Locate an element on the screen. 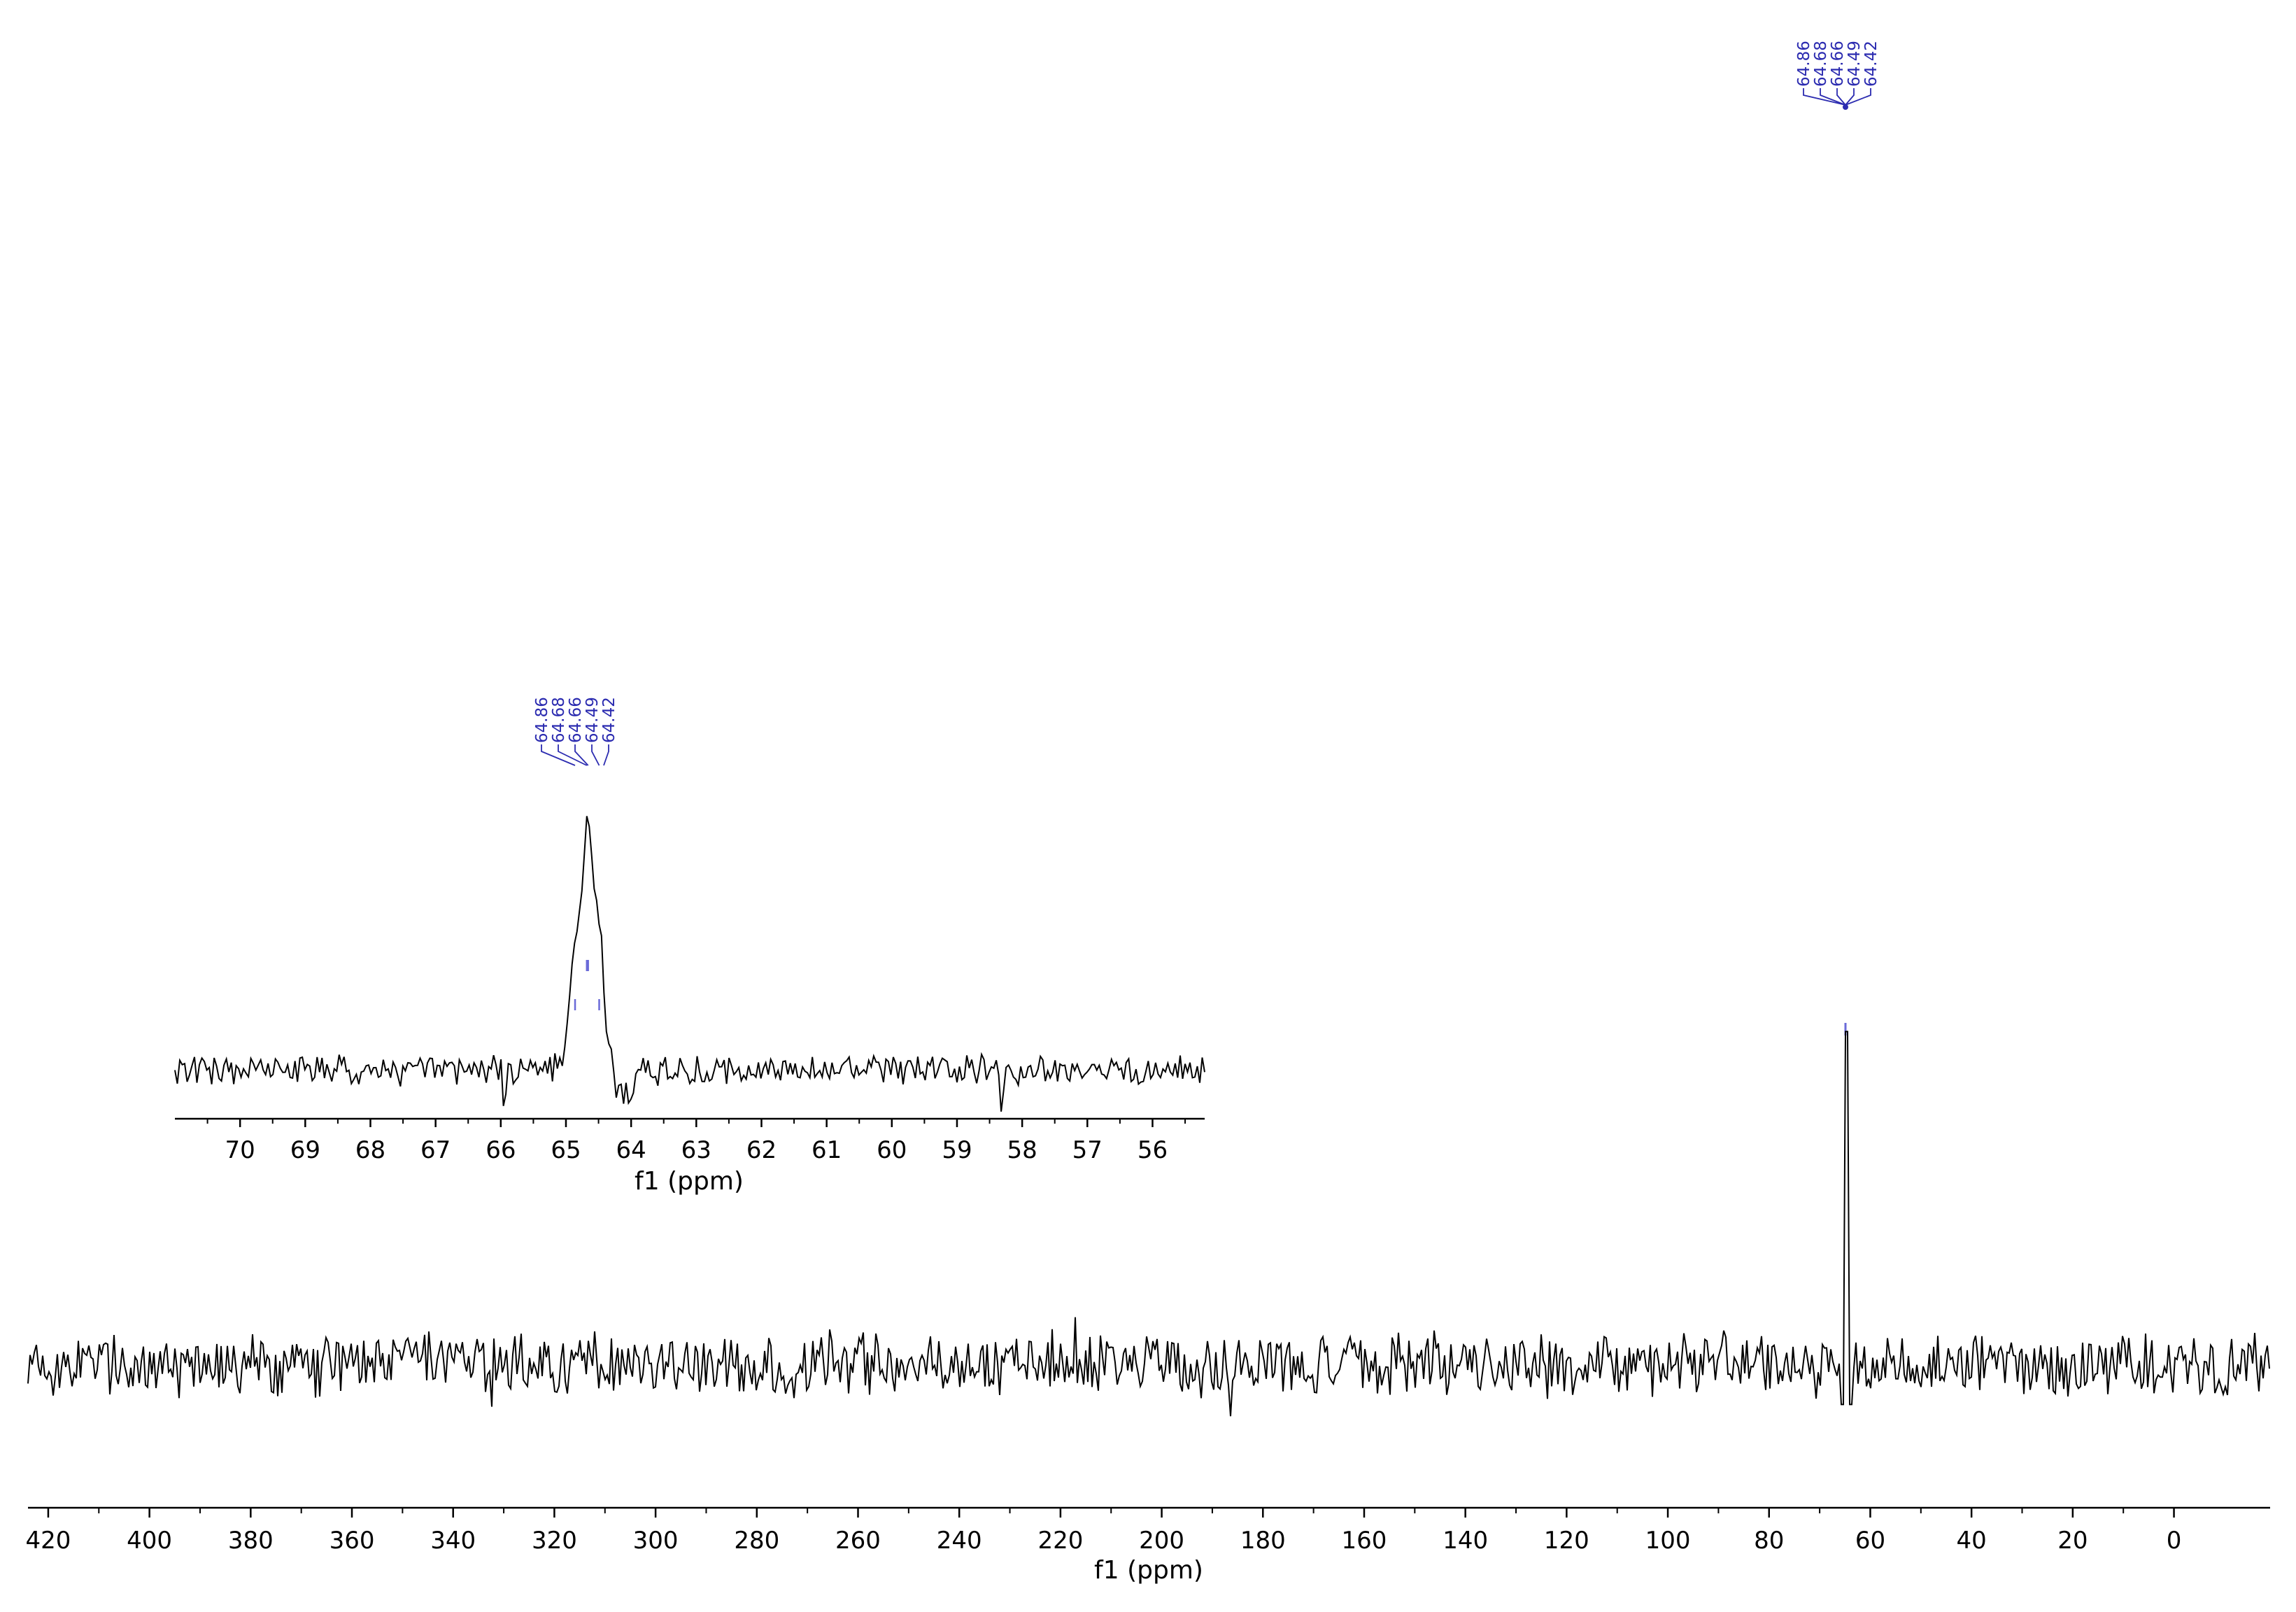  inset-peak-label-3: 64.66 is located at coordinates (576, 720).